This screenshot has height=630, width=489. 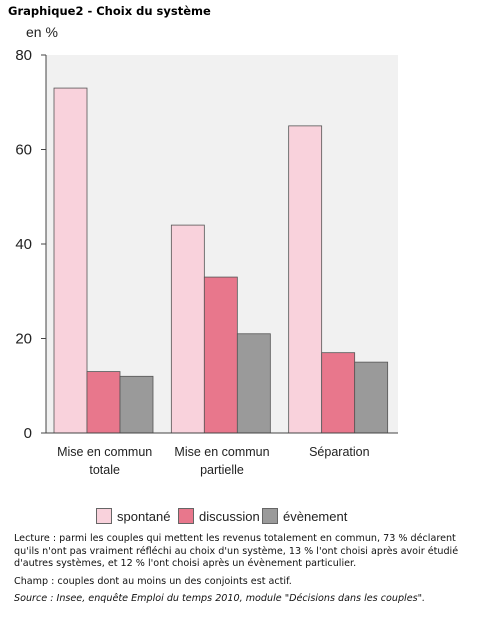 What do you see at coordinates (144, 516) in the screenshot?
I see `legend-label-spontane: spontané` at bounding box center [144, 516].